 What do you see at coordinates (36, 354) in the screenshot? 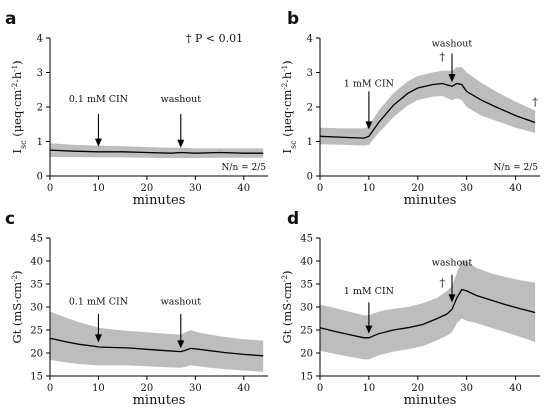
I see `y-tick-label-c: 20` at bounding box center [36, 354].